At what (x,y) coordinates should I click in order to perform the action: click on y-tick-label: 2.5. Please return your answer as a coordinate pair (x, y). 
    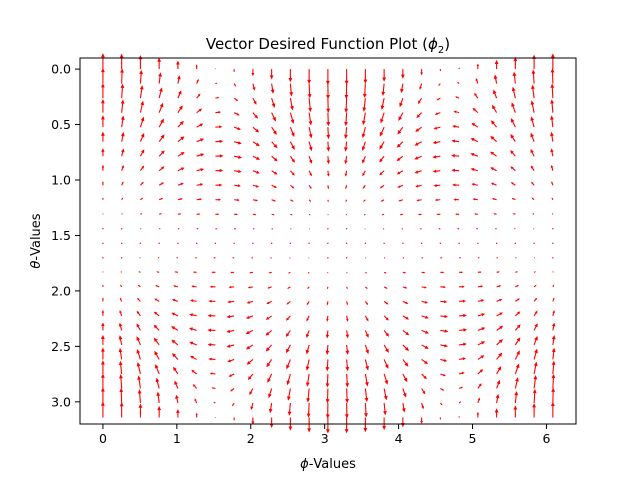
    Looking at the image, I should click on (61, 346).